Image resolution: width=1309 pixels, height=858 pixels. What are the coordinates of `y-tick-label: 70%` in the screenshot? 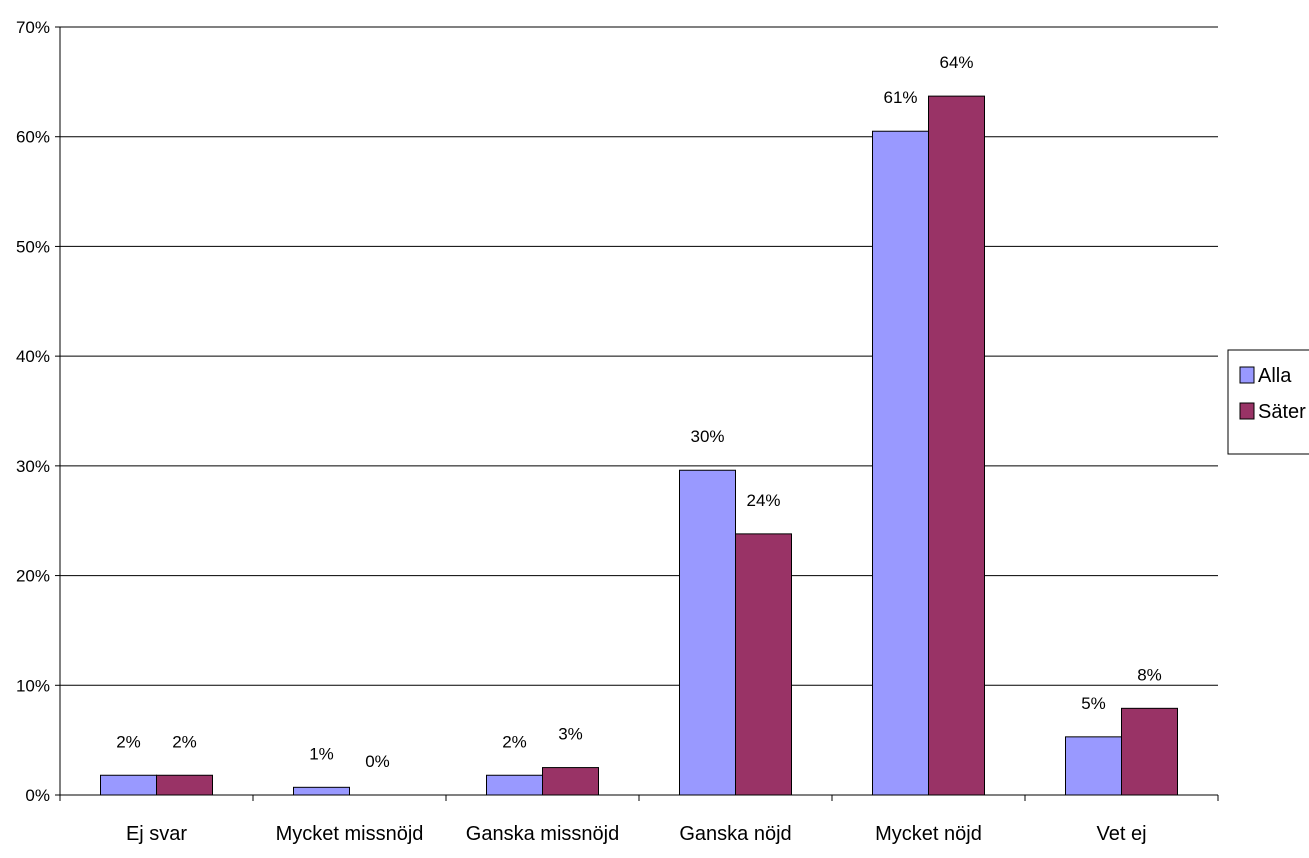 It's located at (33, 27).